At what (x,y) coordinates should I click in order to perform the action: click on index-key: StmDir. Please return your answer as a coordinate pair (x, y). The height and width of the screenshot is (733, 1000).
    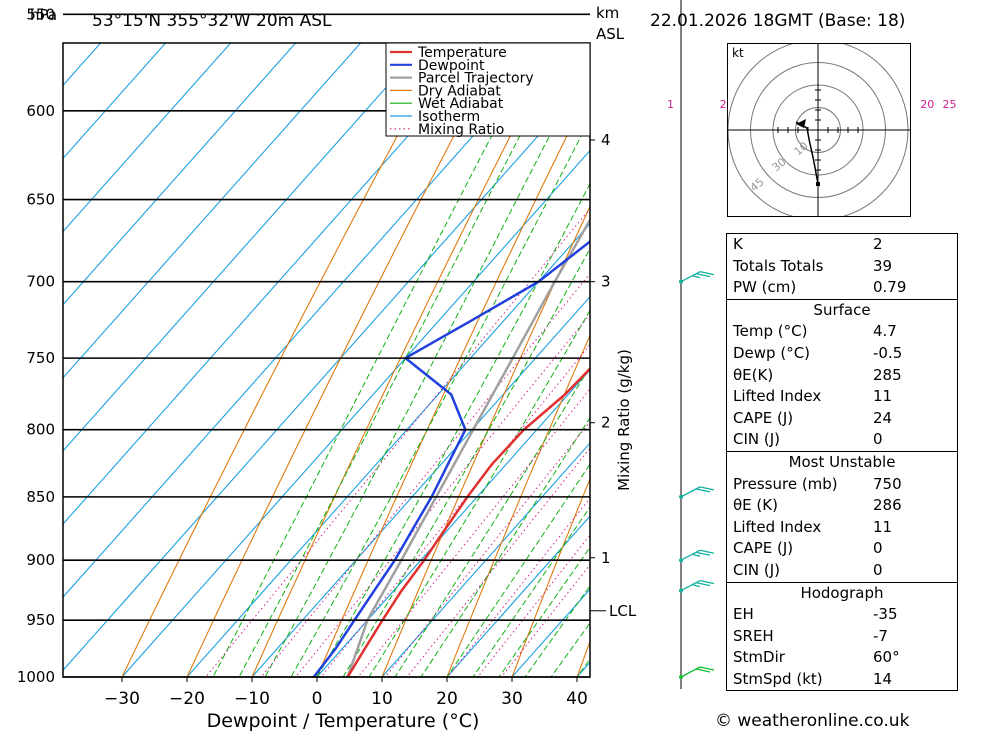
    Looking at the image, I should click on (759, 657).